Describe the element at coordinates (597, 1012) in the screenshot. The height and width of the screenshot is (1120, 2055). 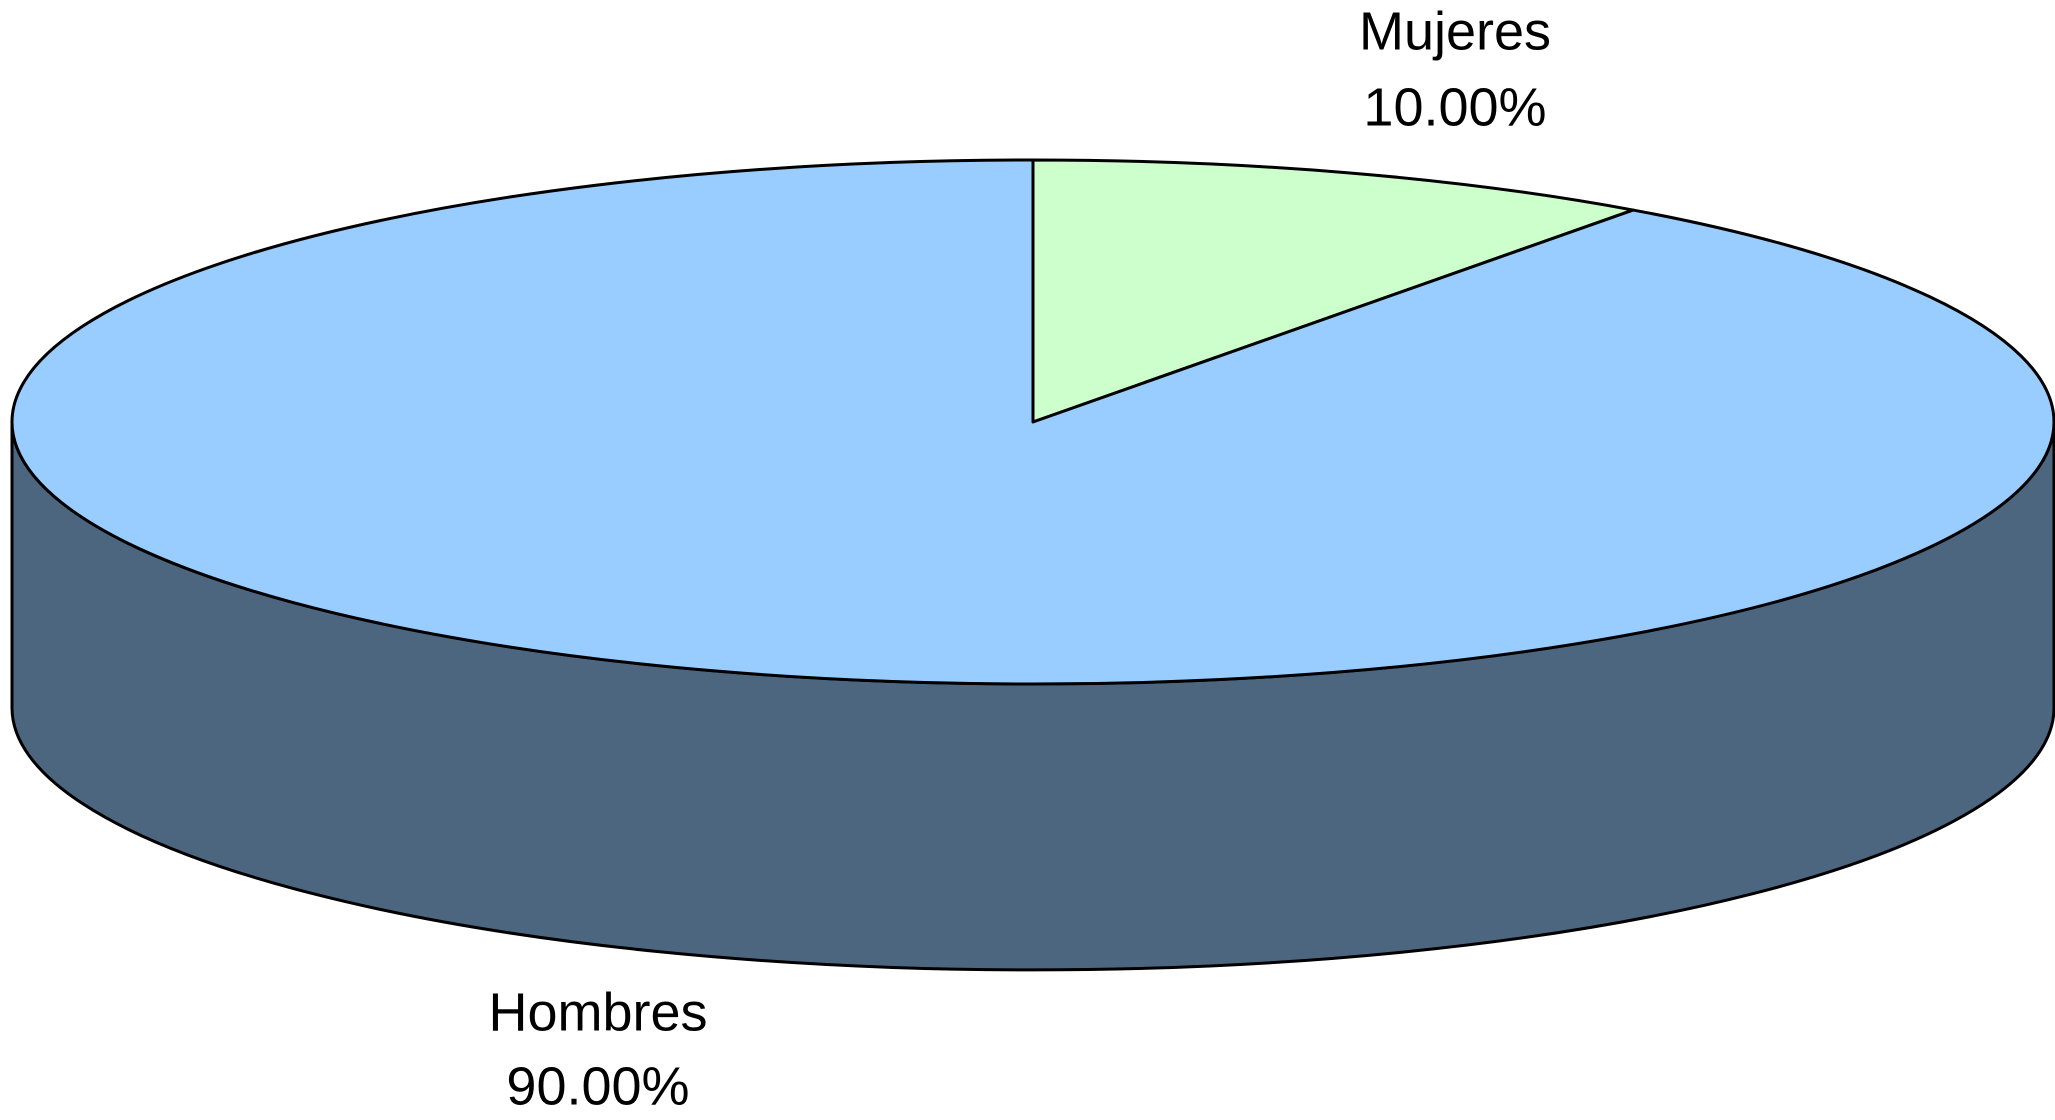
I see `slice-label: Hombres` at that location.